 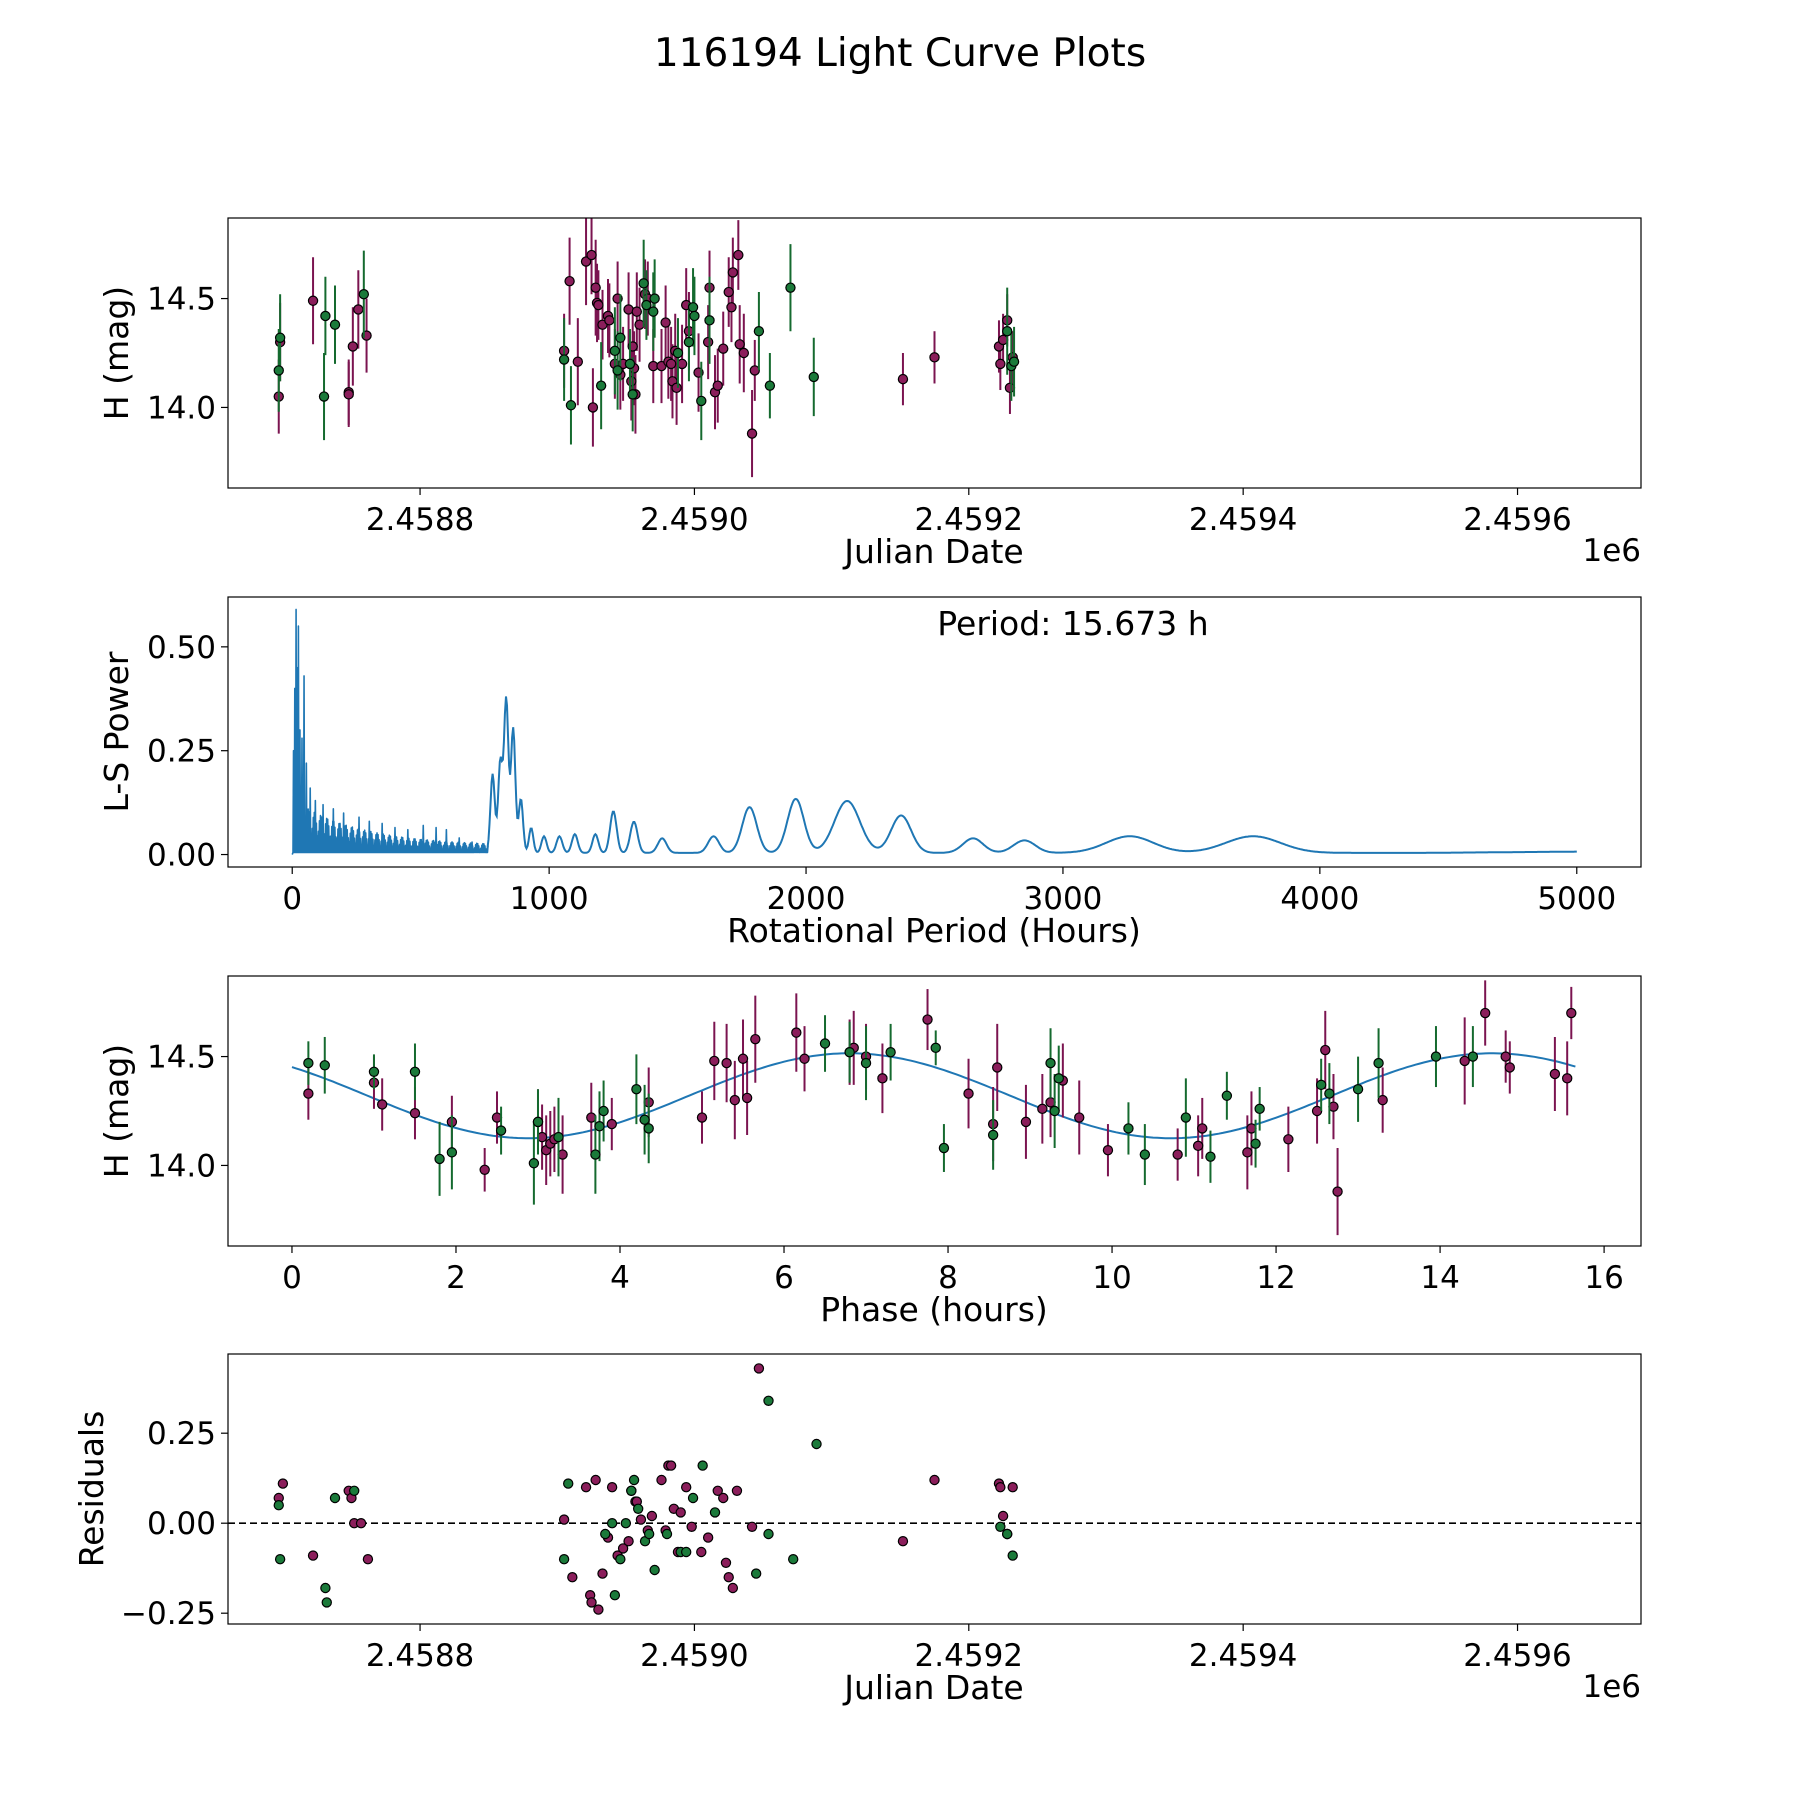 I want to click on x-tick-label: 2.4596, so click(x=1517, y=520).